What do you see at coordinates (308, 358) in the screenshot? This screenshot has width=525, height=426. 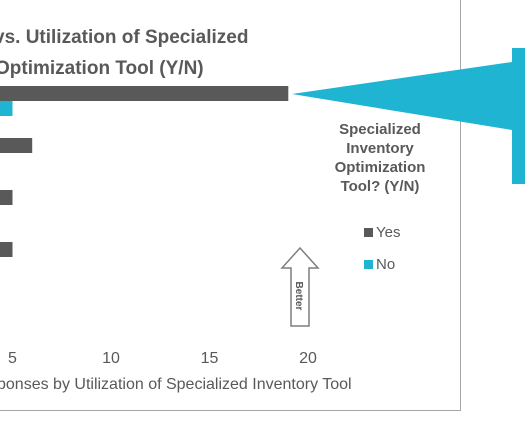 I see `x-tick-label: 20` at bounding box center [308, 358].